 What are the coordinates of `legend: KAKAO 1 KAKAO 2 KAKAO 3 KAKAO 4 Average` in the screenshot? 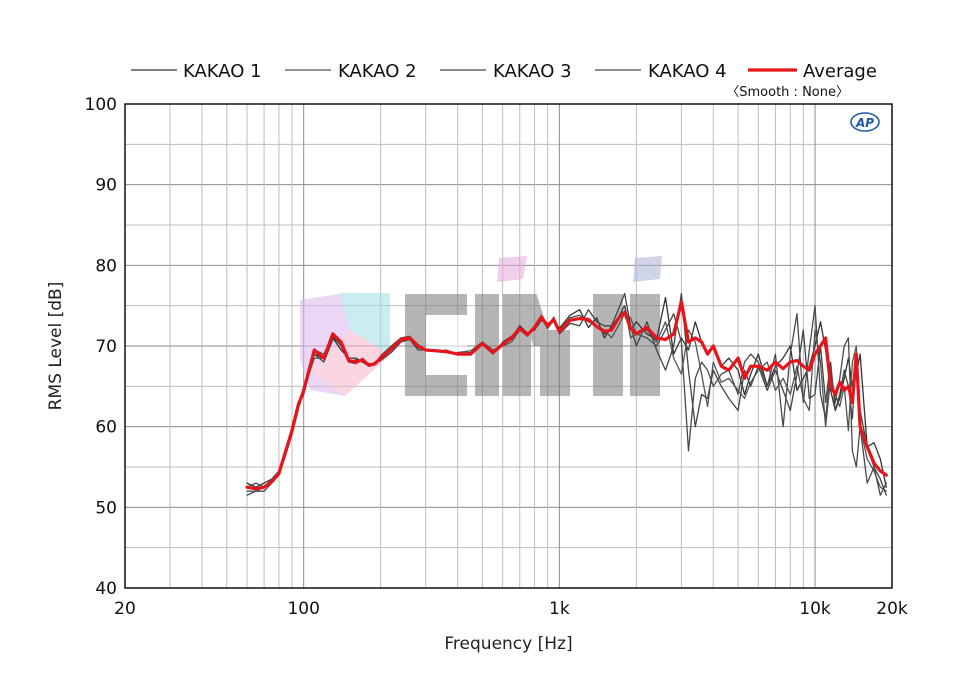 It's located at (504, 71).